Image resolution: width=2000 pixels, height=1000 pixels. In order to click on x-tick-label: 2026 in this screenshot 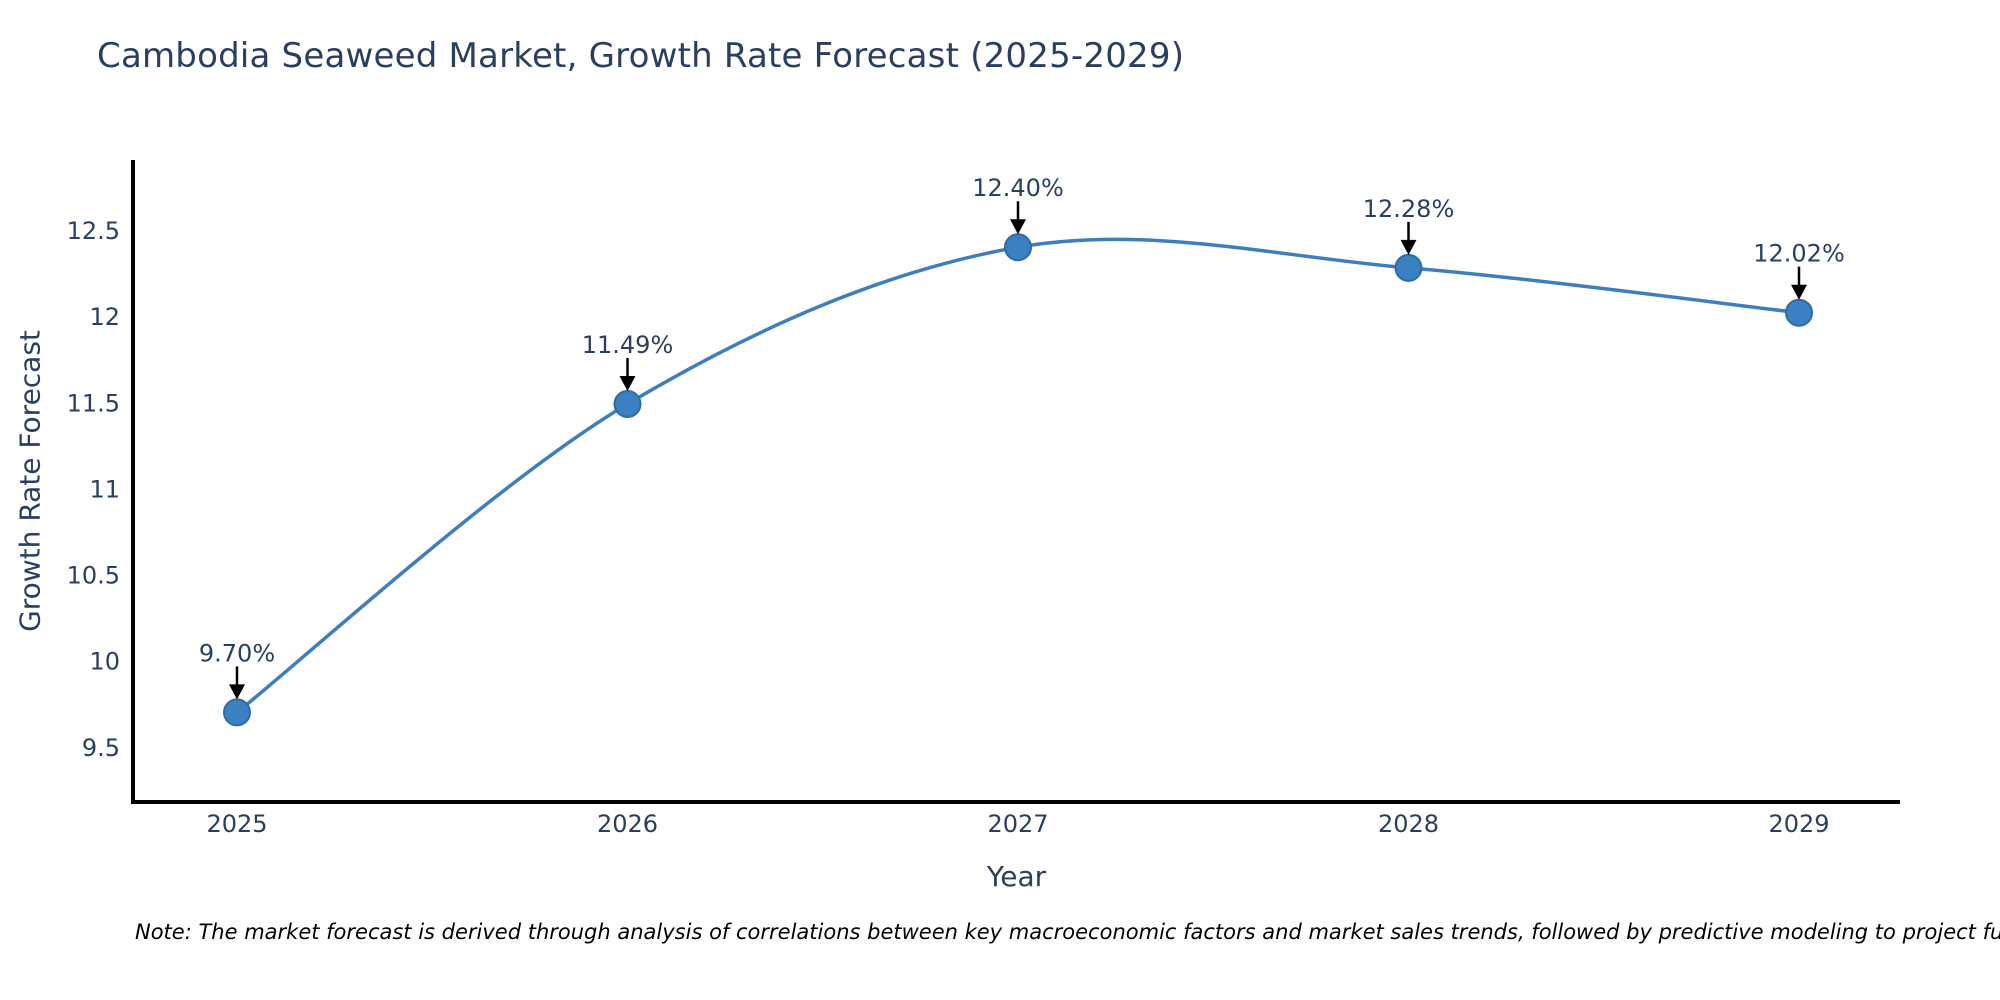, I will do `click(627, 824)`.